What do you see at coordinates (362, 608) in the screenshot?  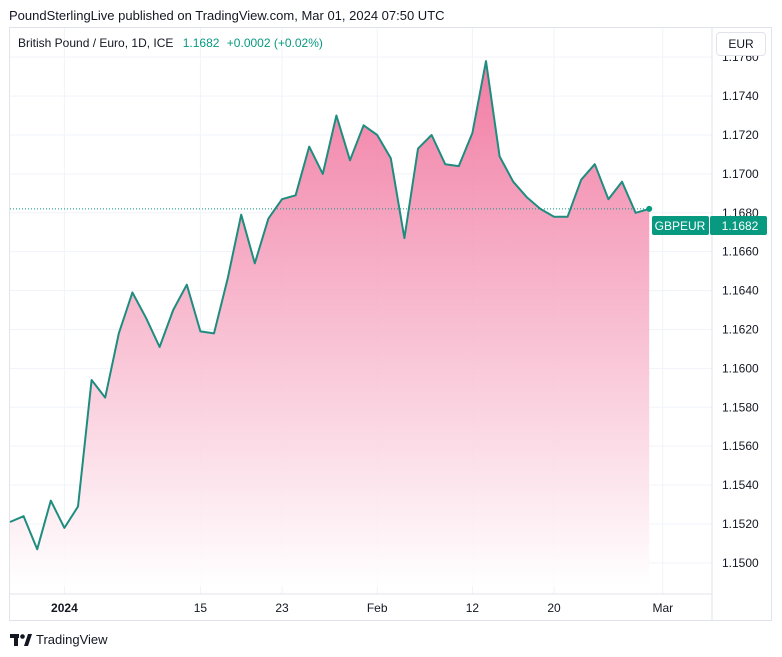 I see `time-axis: 2024 15 23 Feb 12 20 Mar` at bounding box center [362, 608].